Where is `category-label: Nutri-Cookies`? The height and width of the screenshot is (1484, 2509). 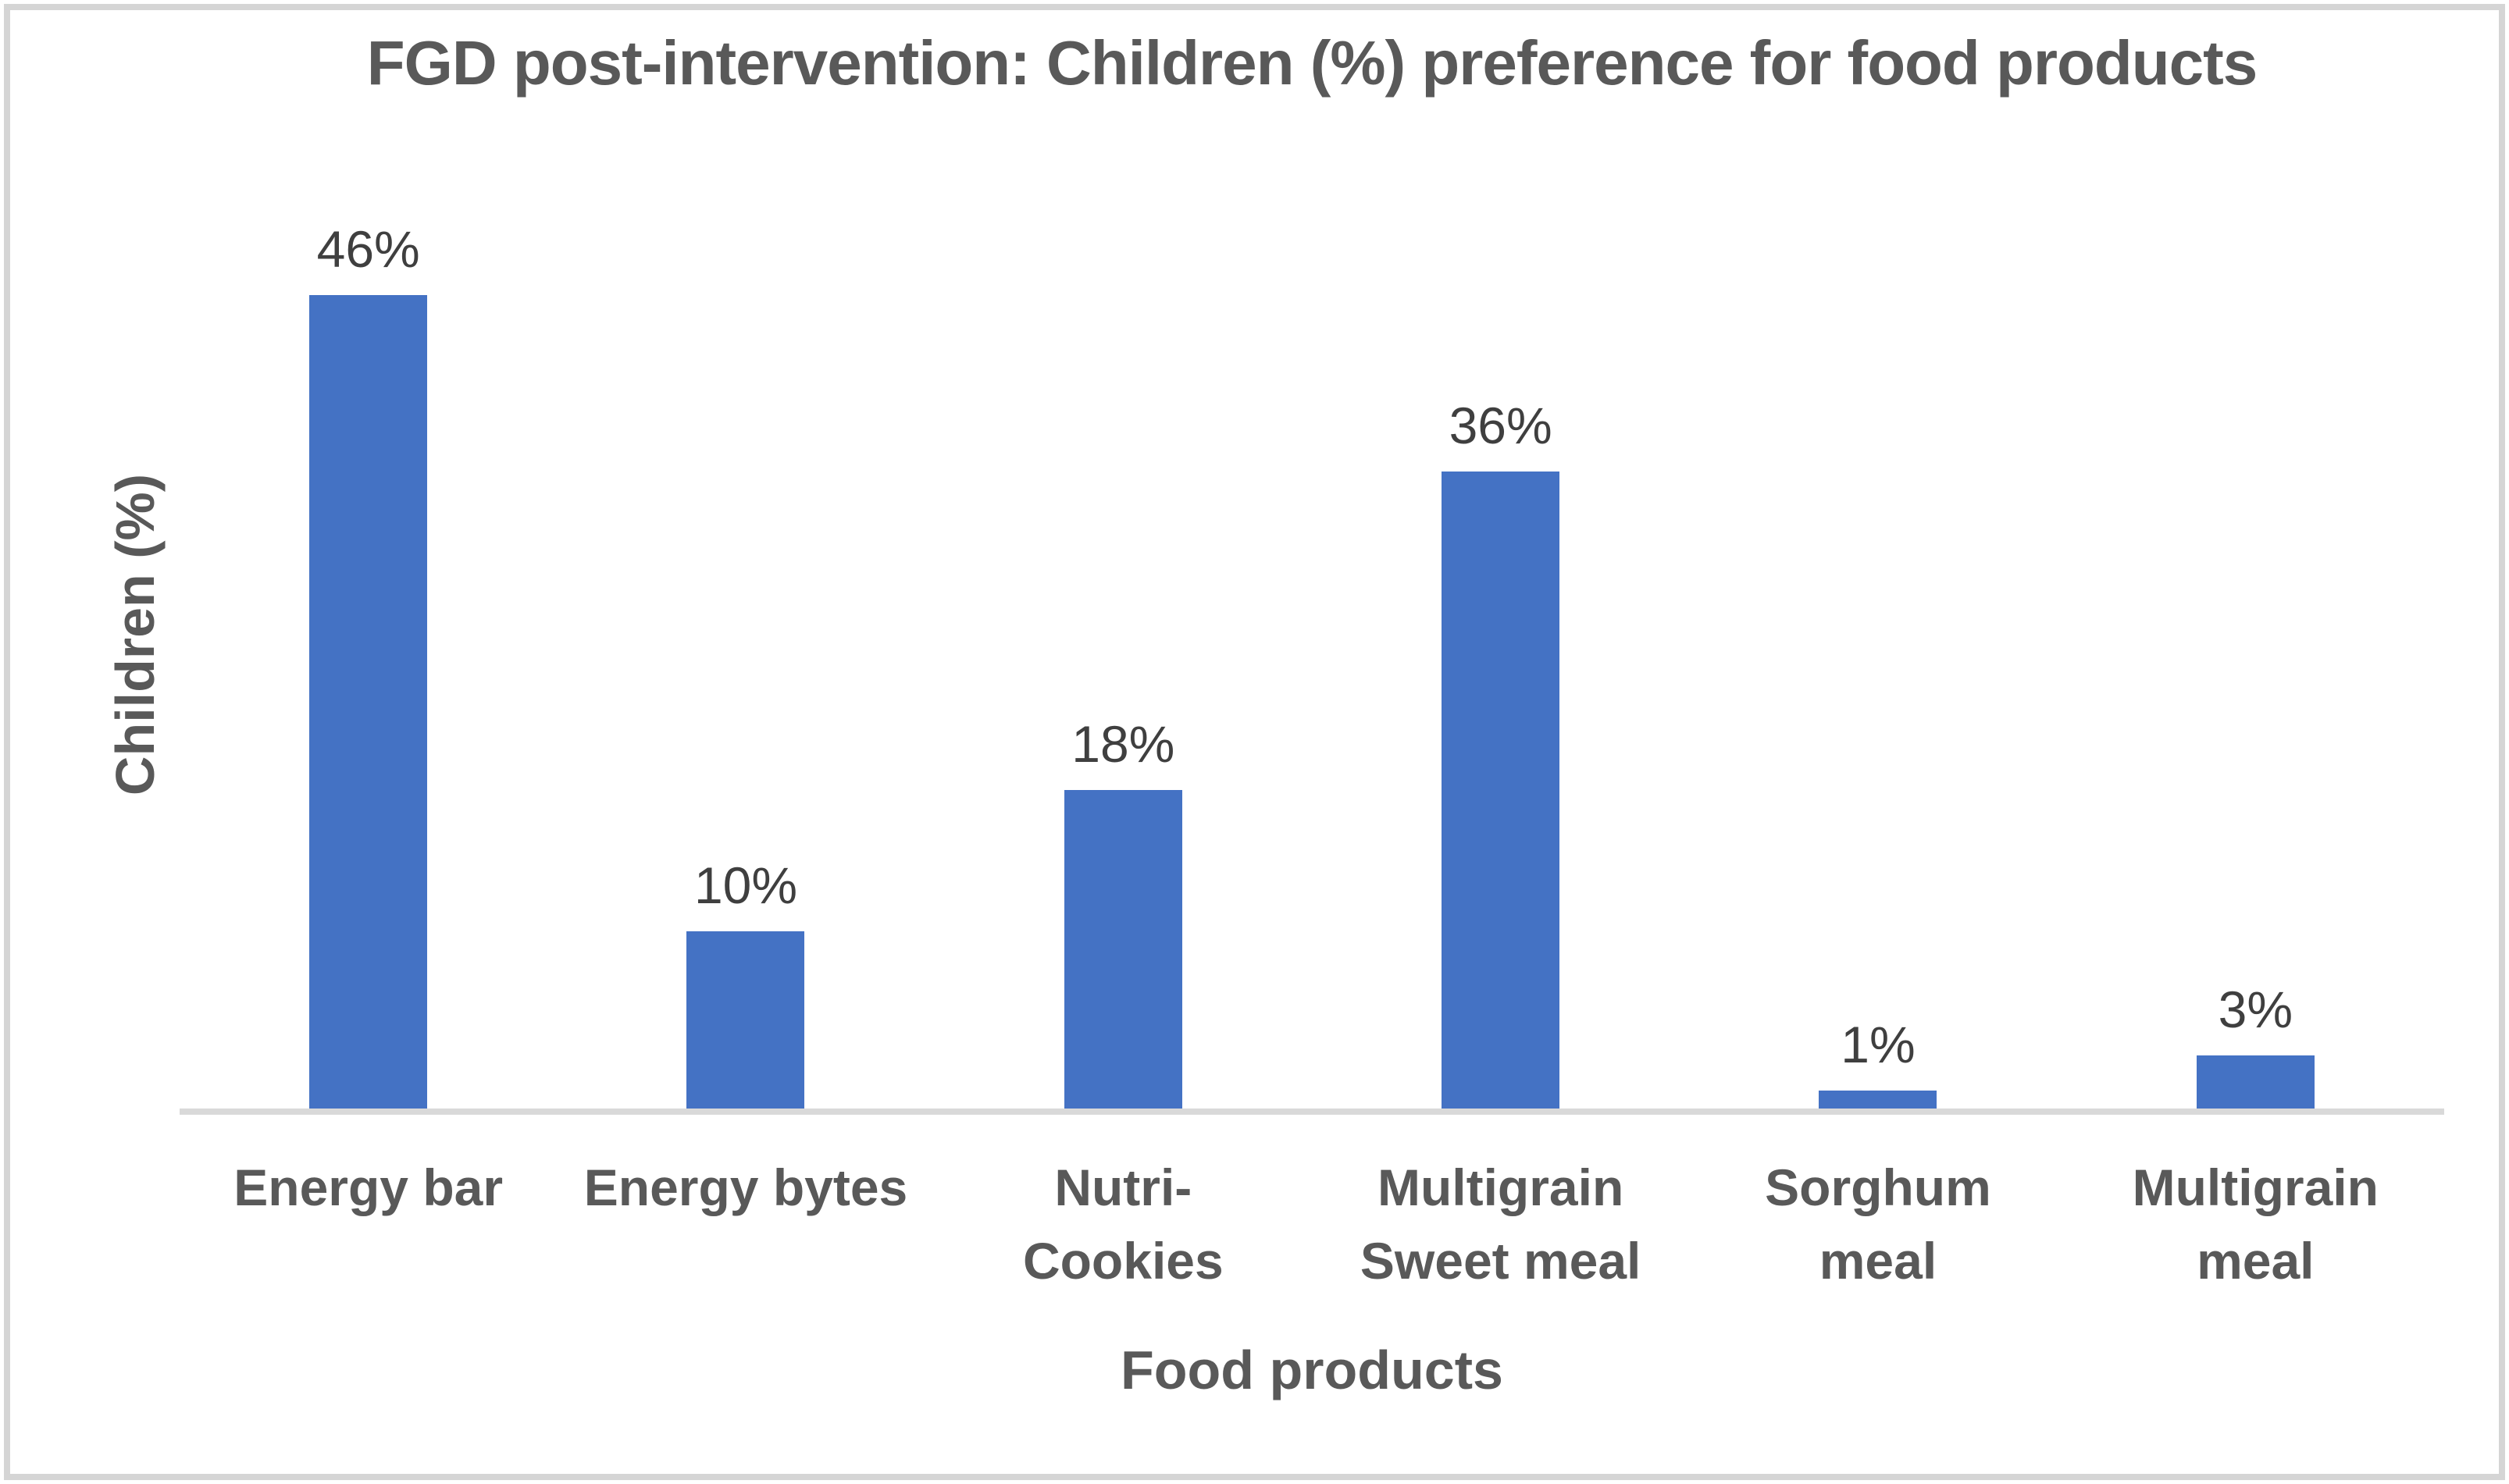 category-label: Nutri-Cookies is located at coordinates (1123, 1224).